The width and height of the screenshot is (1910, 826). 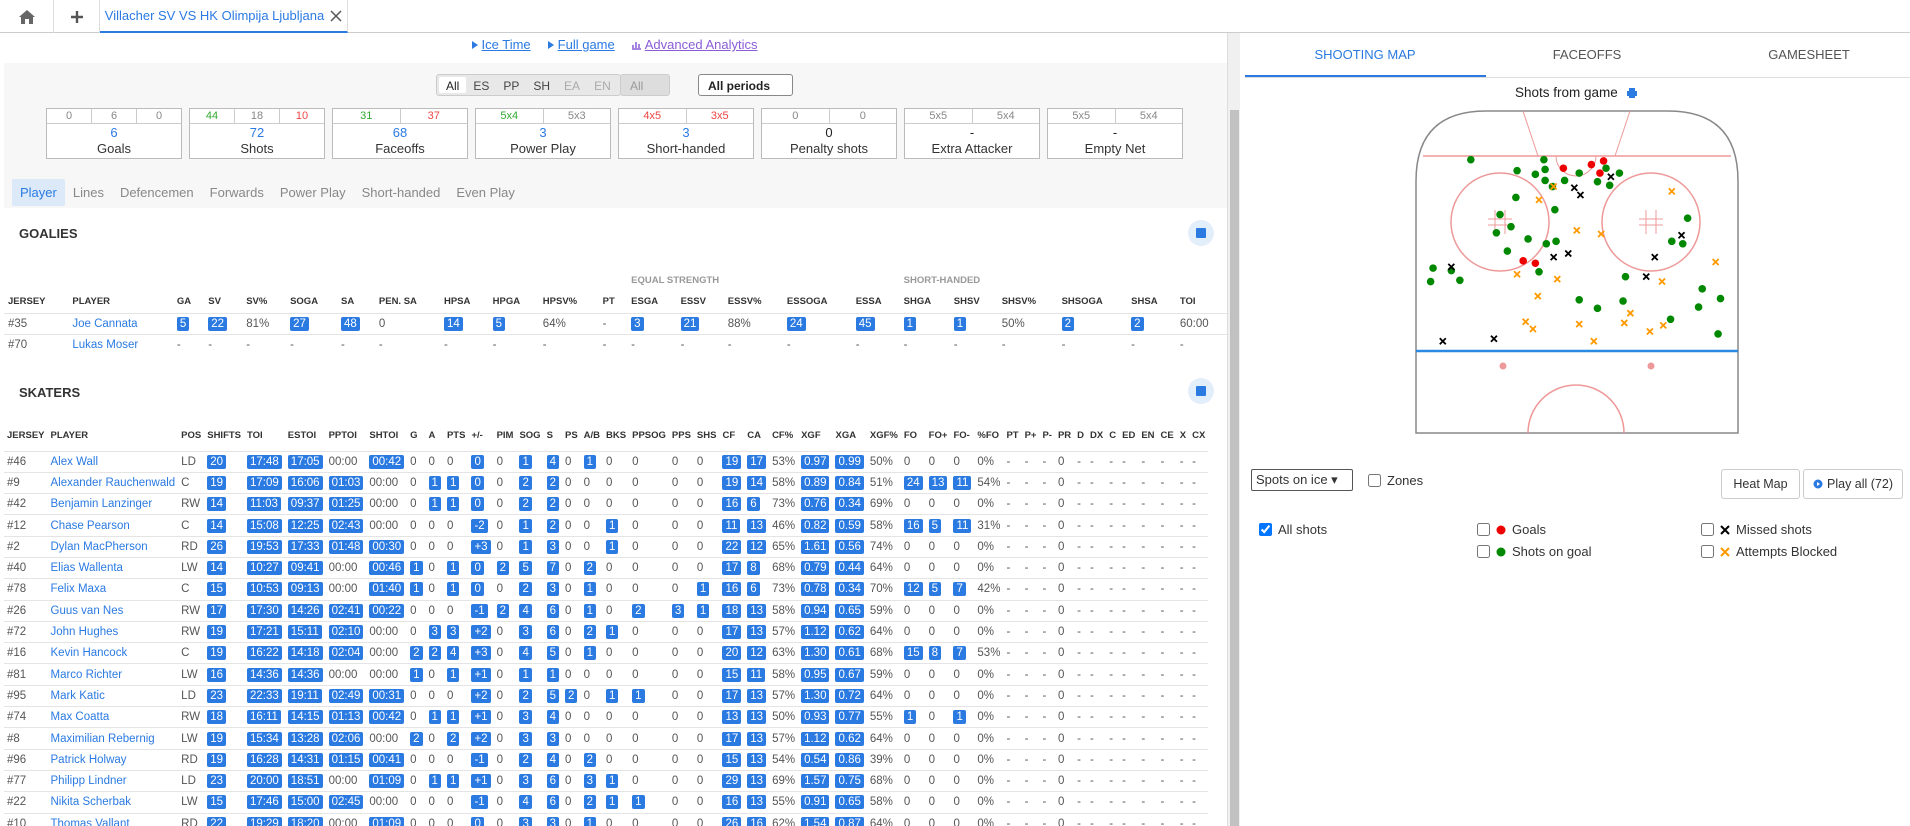 What do you see at coordinates (1234, 468) in the screenshot?
I see `scroll-thumb` at bounding box center [1234, 468].